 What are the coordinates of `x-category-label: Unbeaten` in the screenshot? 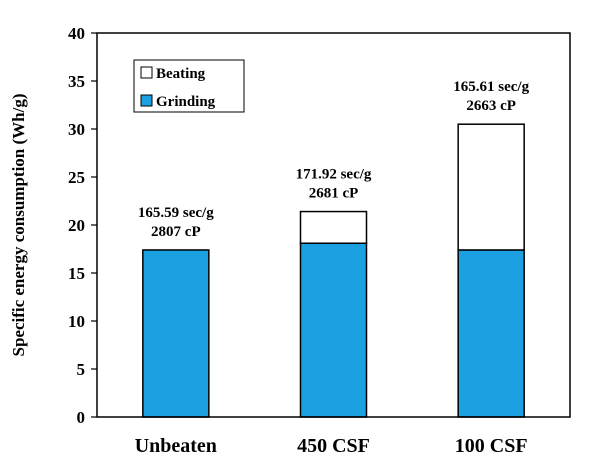 It's located at (176, 446).